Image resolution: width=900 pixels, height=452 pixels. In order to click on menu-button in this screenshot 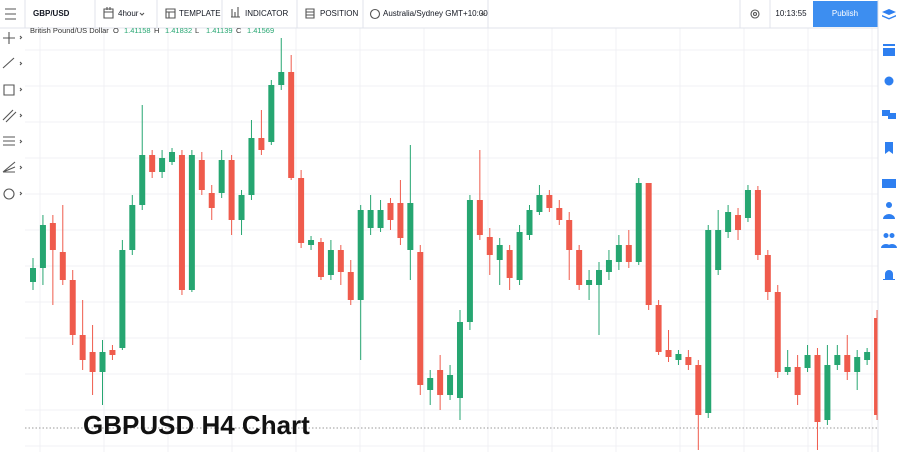, I will do `click(10, 14)`.